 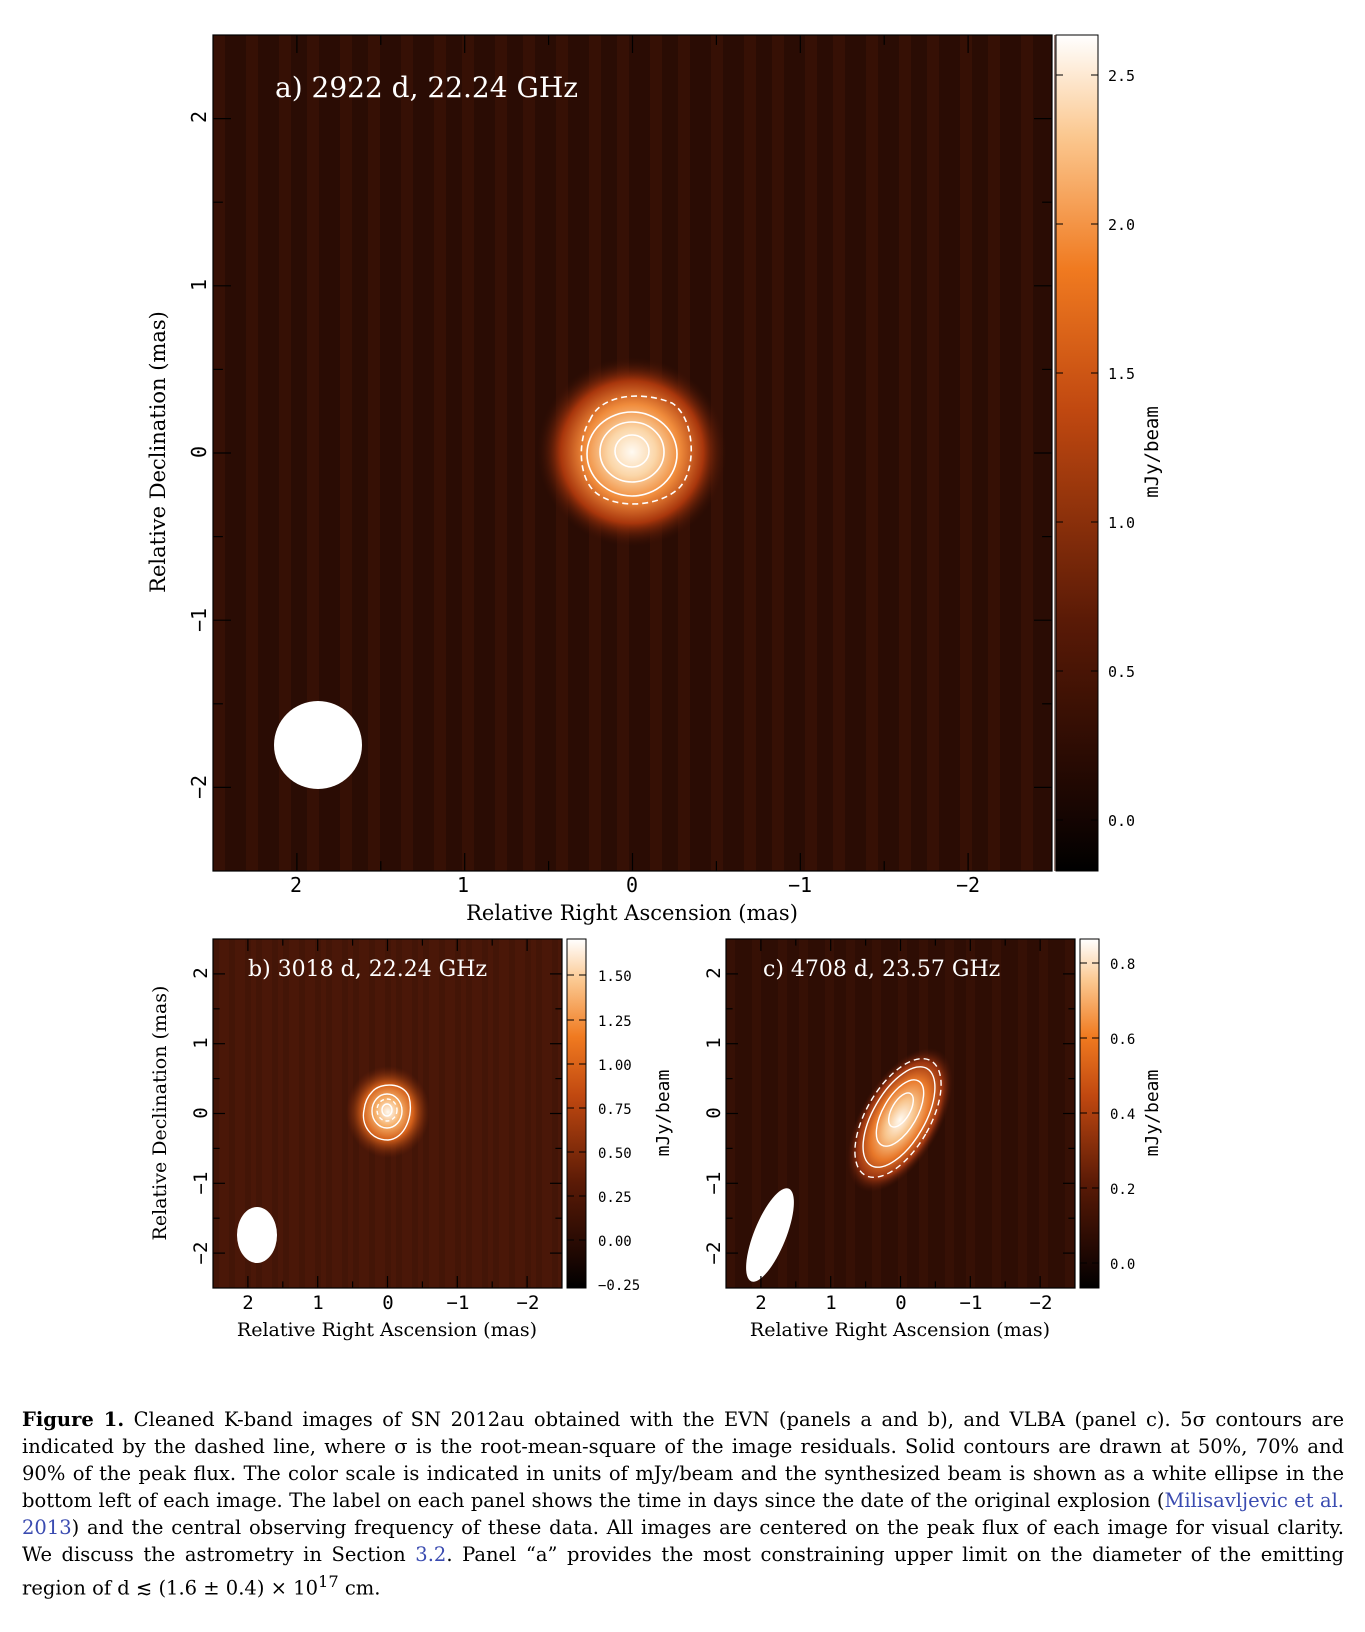 I want to click on colorbar-tick-label: 1.0, so click(x=1121, y=523).